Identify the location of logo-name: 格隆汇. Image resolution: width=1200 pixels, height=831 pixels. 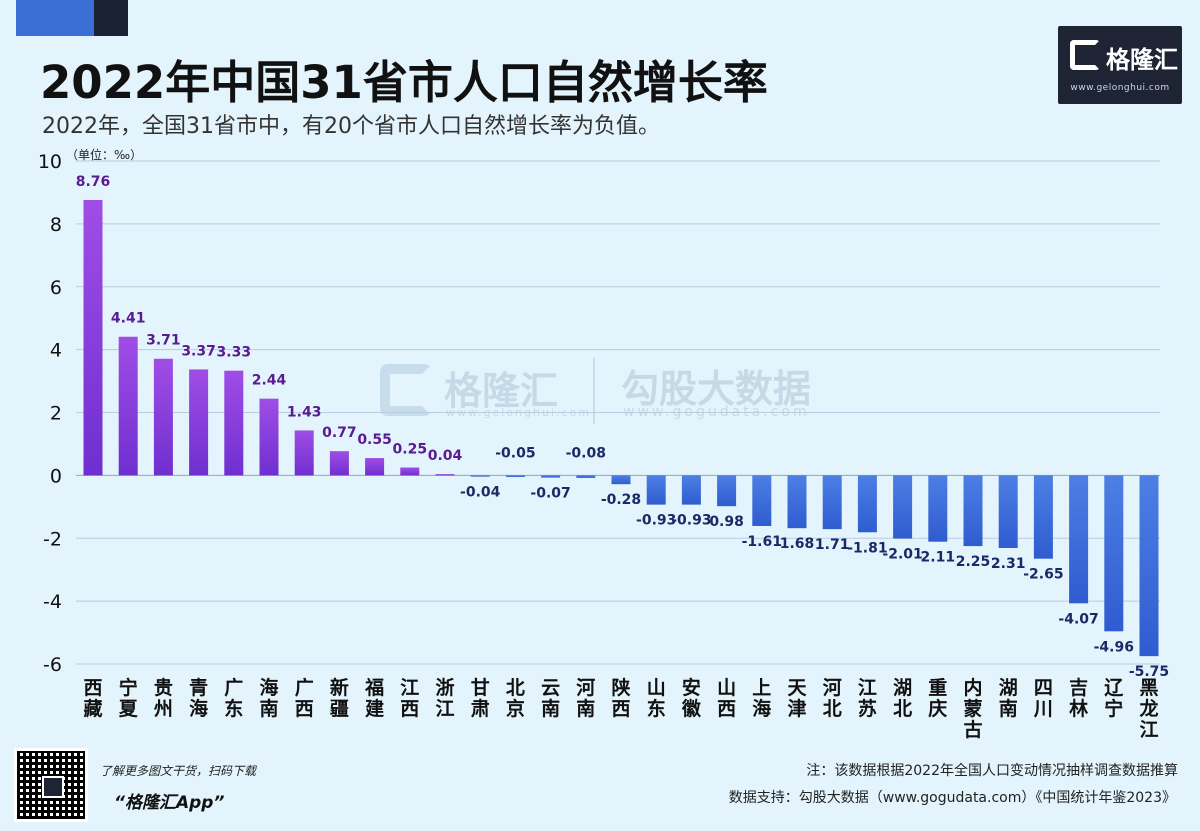
(1142, 60).